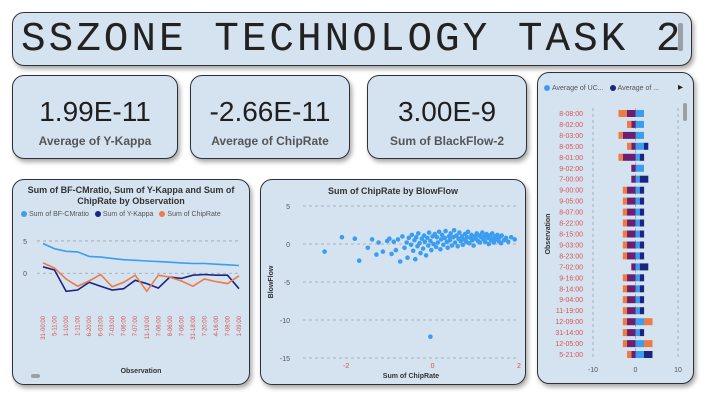  I want to click on y-tick-label: -10, so click(285, 321).